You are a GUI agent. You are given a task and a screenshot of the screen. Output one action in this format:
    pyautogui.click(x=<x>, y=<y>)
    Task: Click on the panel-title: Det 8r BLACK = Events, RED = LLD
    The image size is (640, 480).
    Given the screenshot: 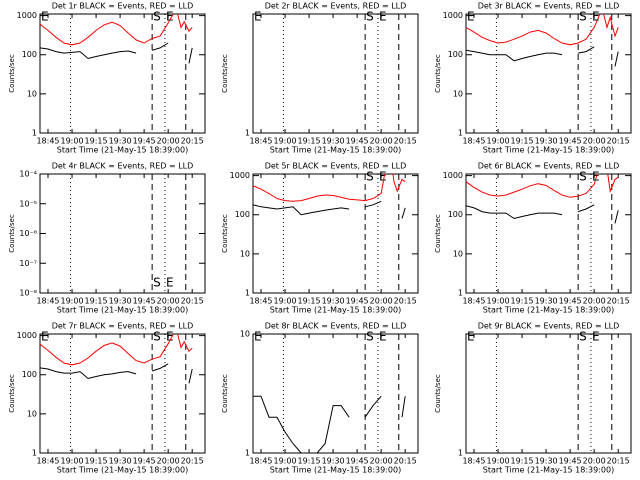 What is the action you would take?
    pyautogui.click(x=336, y=326)
    